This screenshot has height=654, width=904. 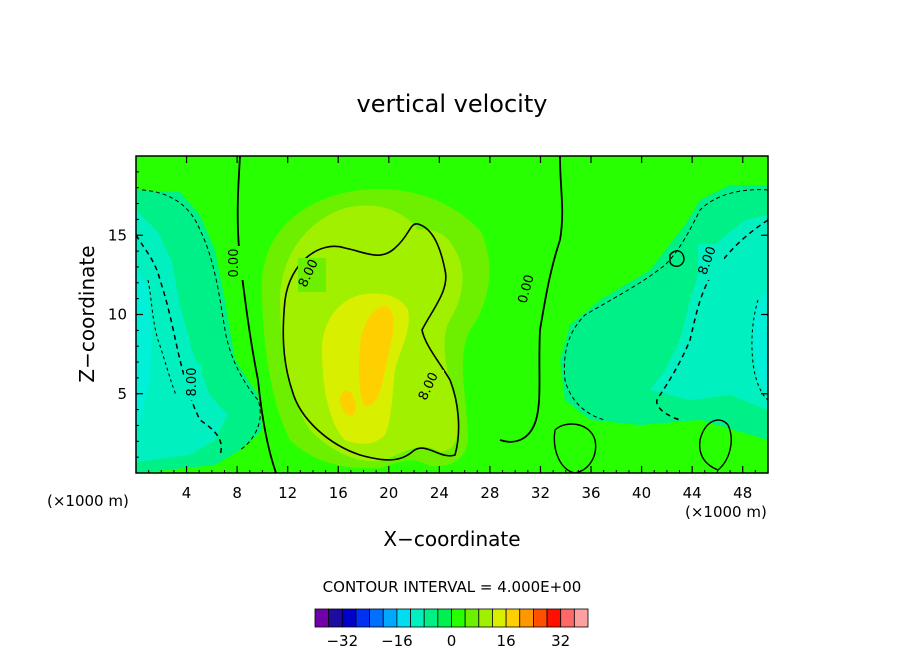 What do you see at coordinates (641, 493) in the screenshot?
I see `x-tick-label: 40` at bounding box center [641, 493].